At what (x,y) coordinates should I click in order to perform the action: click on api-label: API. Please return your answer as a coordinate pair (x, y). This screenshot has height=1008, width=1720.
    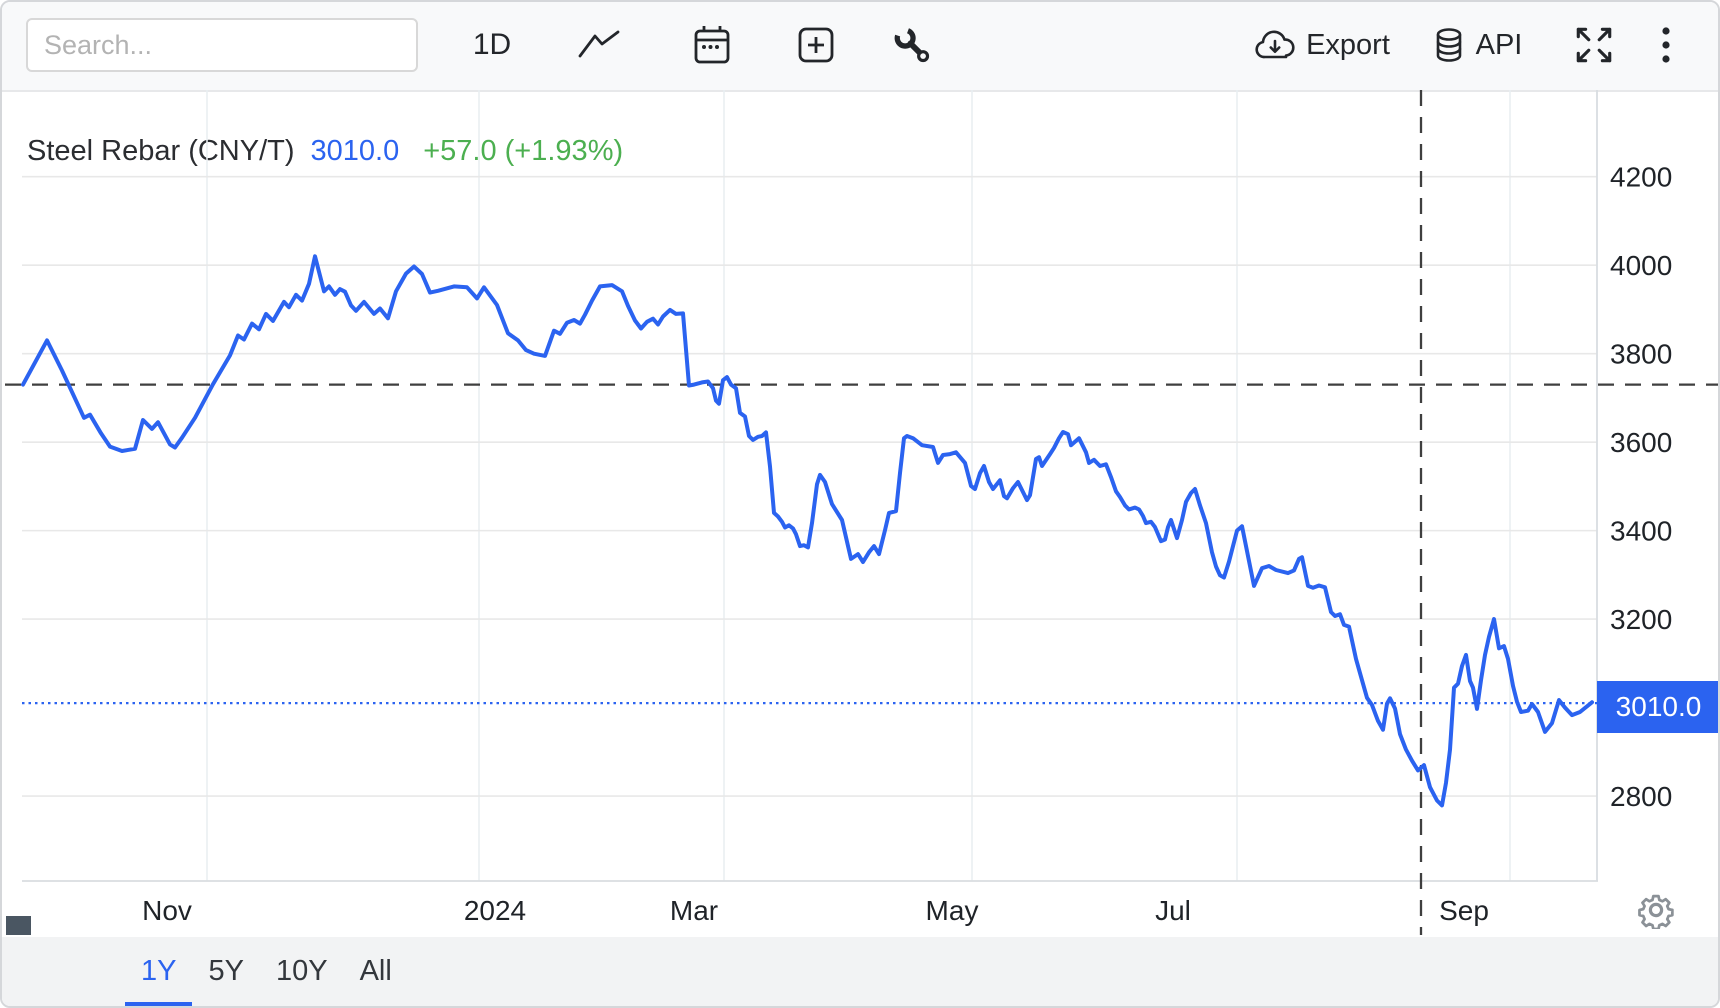
    Looking at the image, I should click on (1499, 44).